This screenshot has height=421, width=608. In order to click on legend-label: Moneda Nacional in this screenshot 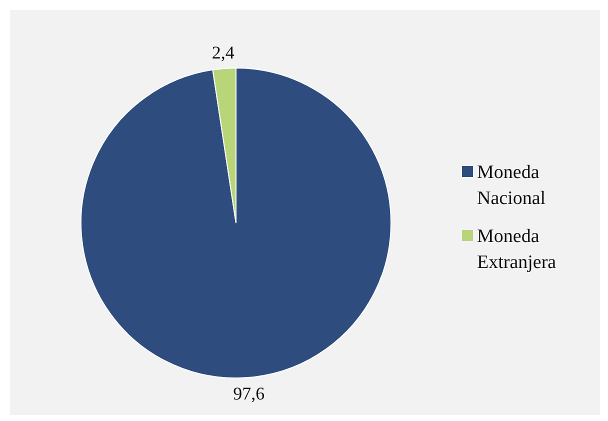, I will do `click(512, 186)`.